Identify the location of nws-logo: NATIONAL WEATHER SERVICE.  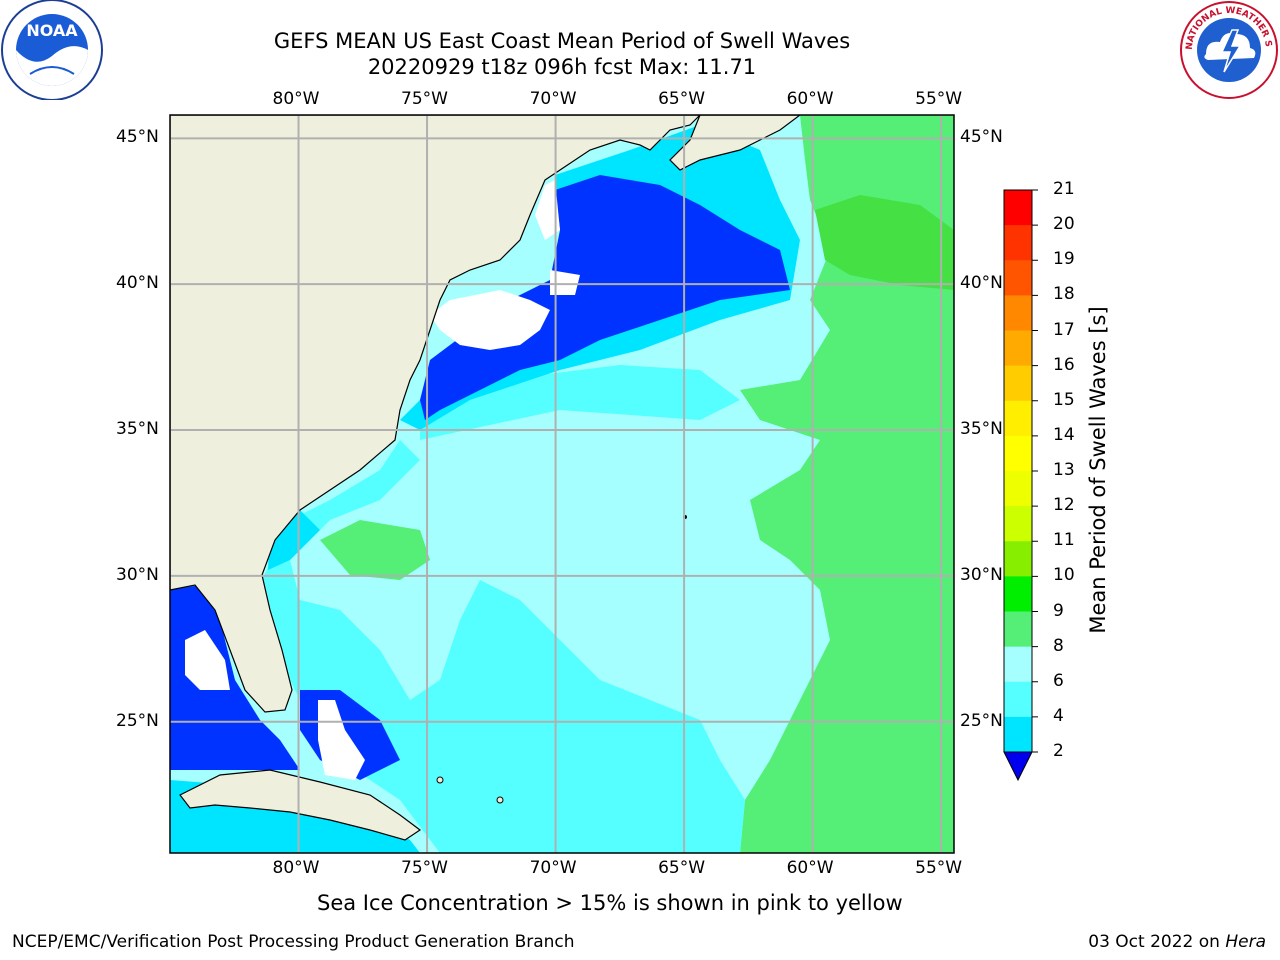
(1228, 49).